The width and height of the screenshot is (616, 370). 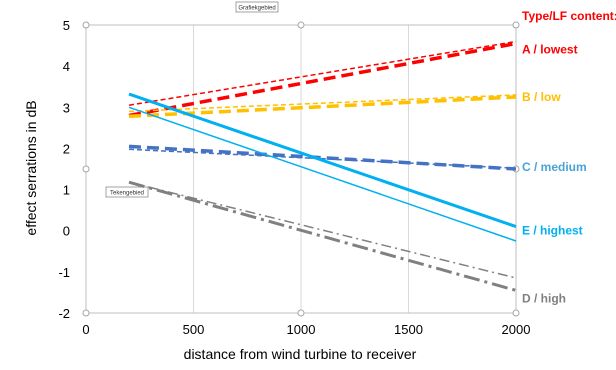 What do you see at coordinates (64, 272) in the screenshot?
I see `y-tick-label: -1` at bounding box center [64, 272].